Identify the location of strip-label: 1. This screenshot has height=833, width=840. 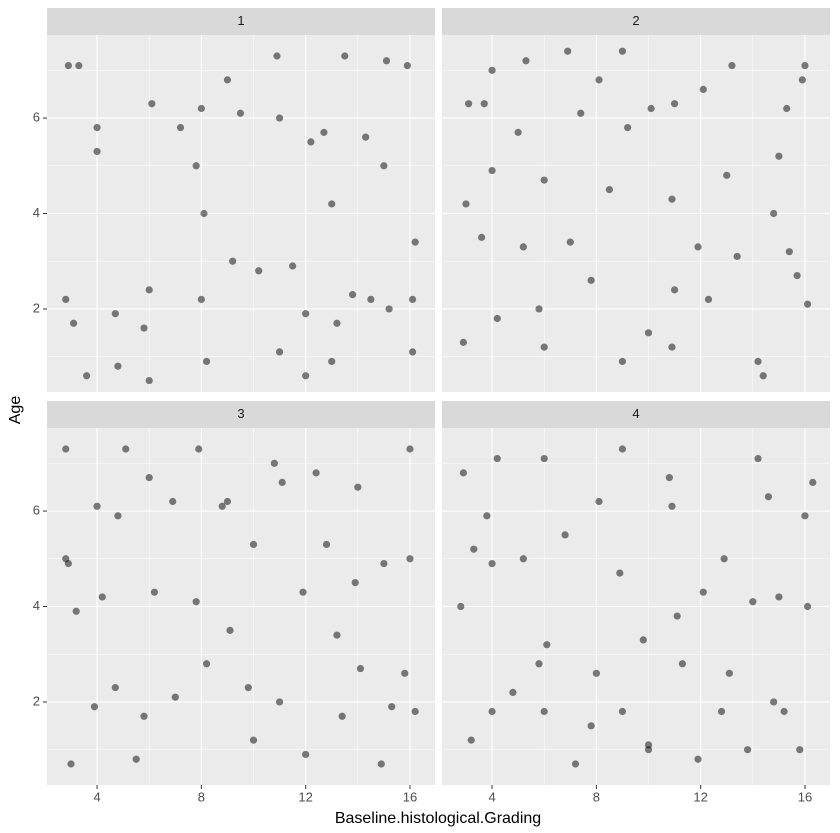
(240, 20).